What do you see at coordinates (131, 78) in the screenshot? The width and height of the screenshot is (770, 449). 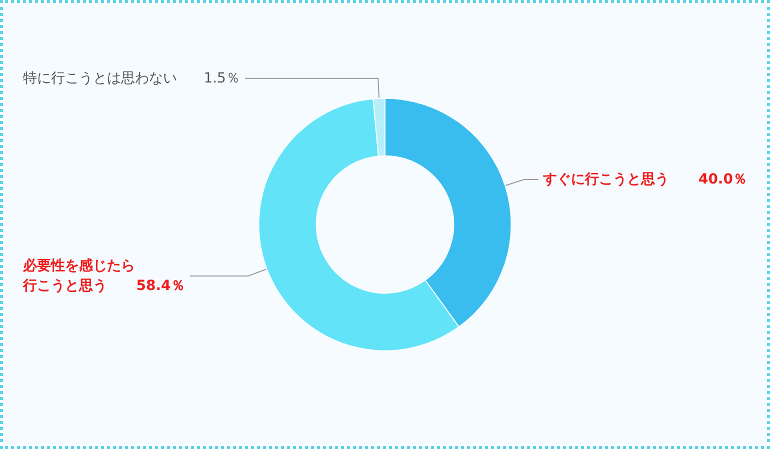 I see `slice-label: 特に行こうとは思わない 1.5％` at bounding box center [131, 78].